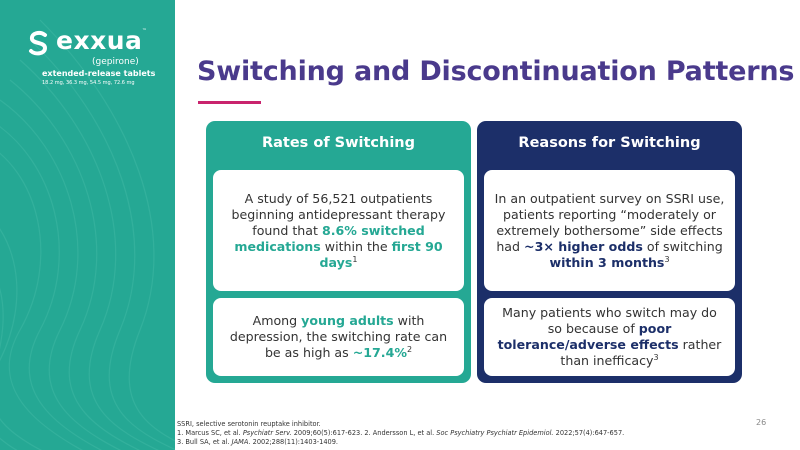 Image resolution: width=800 pixels, height=450 pixels. What do you see at coordinates (347, 320) in the screenshot?
I see `highlight-young-adults: young adults` at bounding box center [347, 320].